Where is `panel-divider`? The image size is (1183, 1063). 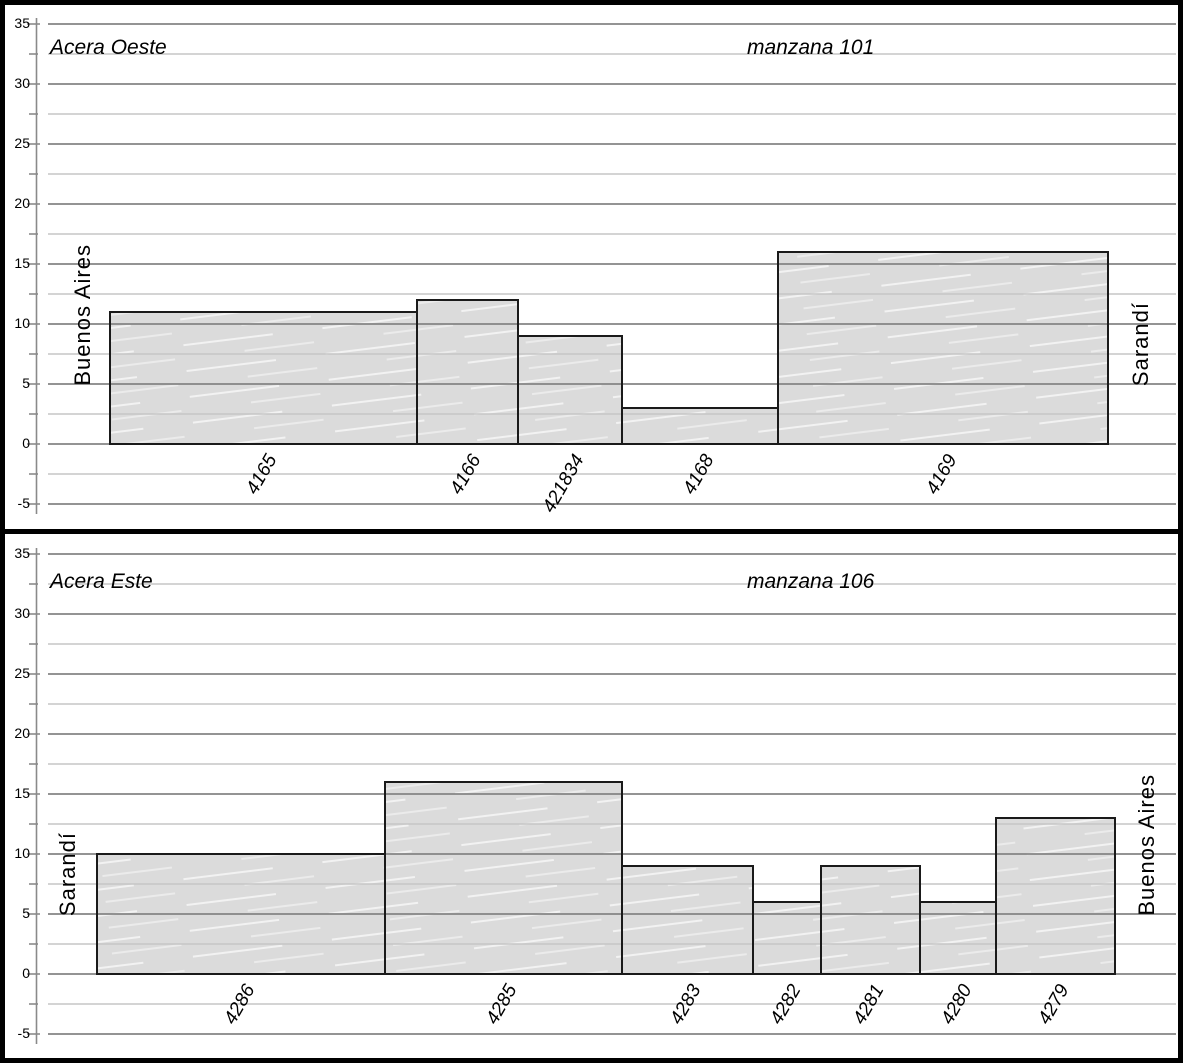
panel-divider is located at coordinates (591, 531).